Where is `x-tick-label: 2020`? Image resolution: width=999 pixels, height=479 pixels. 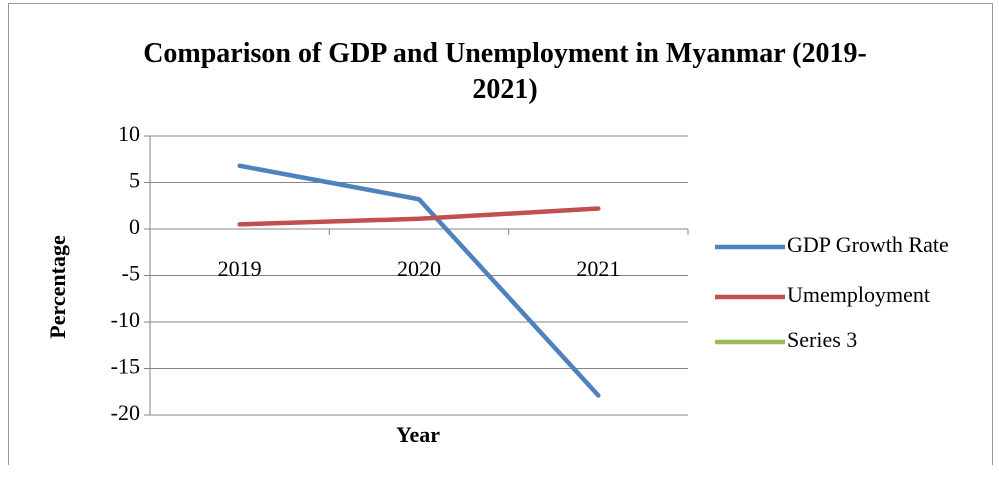 x-tick-label: 2020 is located at coordinates (419, 268).